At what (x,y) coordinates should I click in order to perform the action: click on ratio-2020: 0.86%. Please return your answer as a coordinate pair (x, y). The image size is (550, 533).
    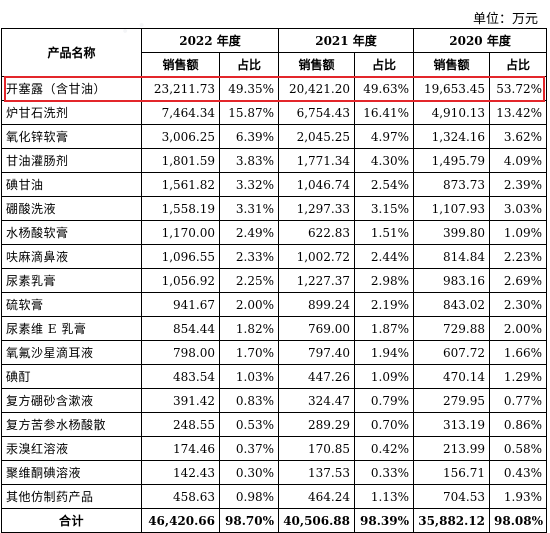
    Looking at the image, I should click on (518, 424).